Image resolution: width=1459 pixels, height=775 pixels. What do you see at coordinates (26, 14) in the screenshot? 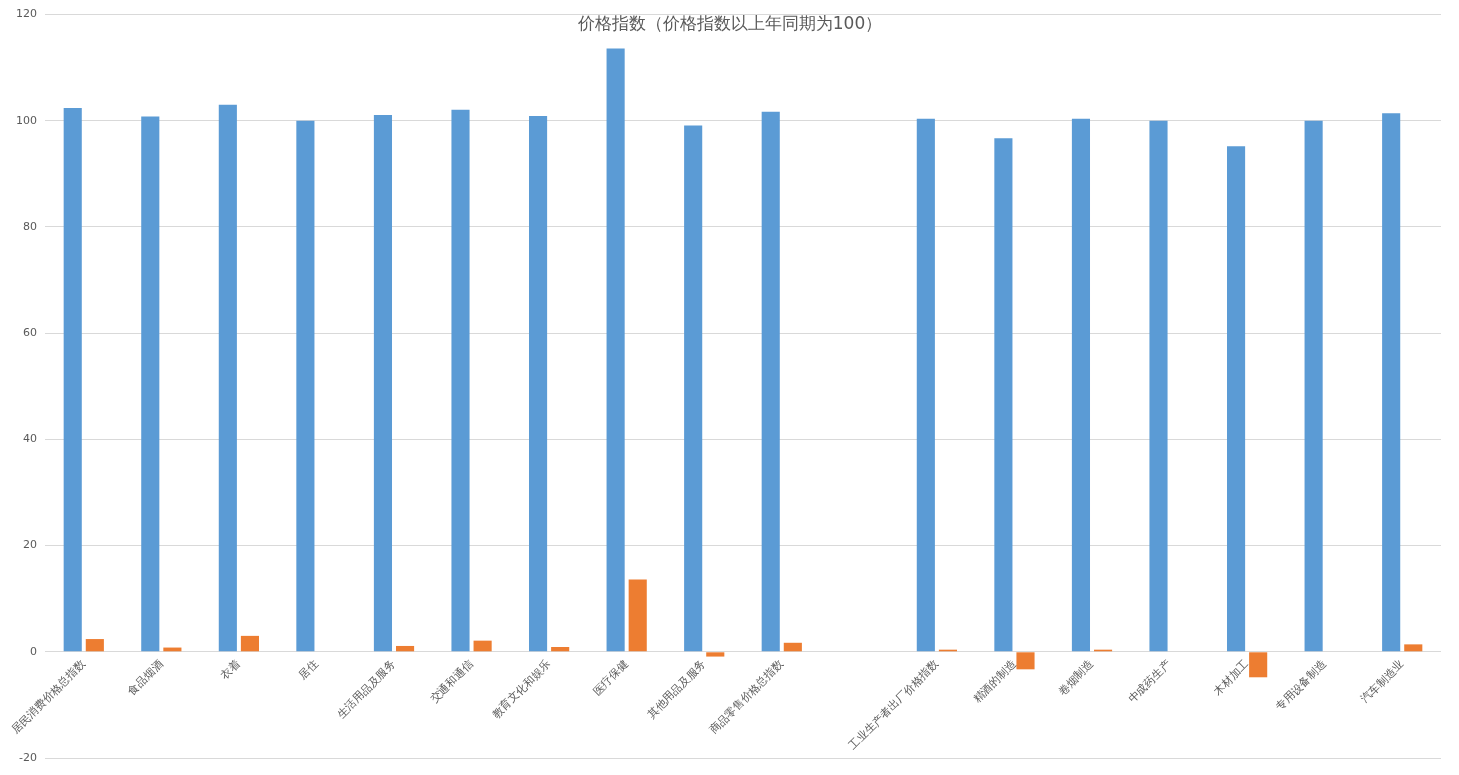
I see `y-tick-label: 120` at bounding box center [26, 14].